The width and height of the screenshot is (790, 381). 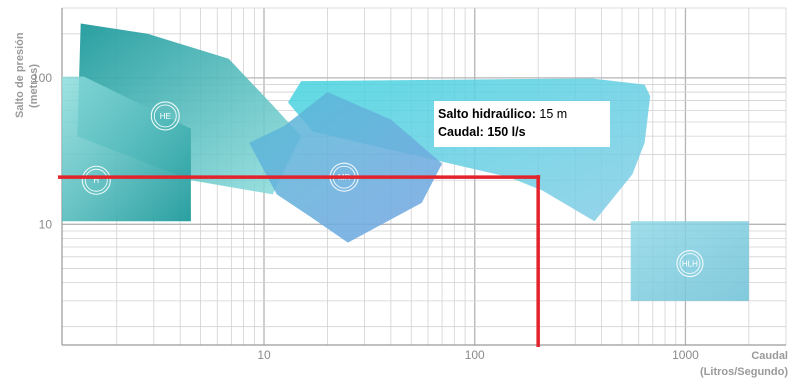 I want to click on annotation-line-head: Salto hidraúlico: 15 m, so click(x=502, y=114).